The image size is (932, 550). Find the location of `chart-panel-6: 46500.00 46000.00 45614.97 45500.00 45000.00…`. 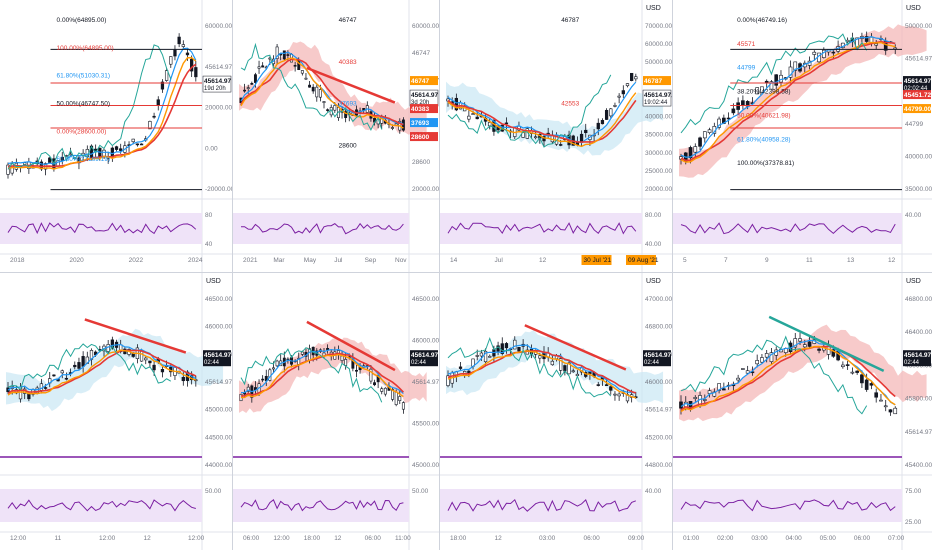

chart-panel-6: 46500.00 46000.00 45614.97 45500.00 45000.00… is located at coordinates (336, 411).